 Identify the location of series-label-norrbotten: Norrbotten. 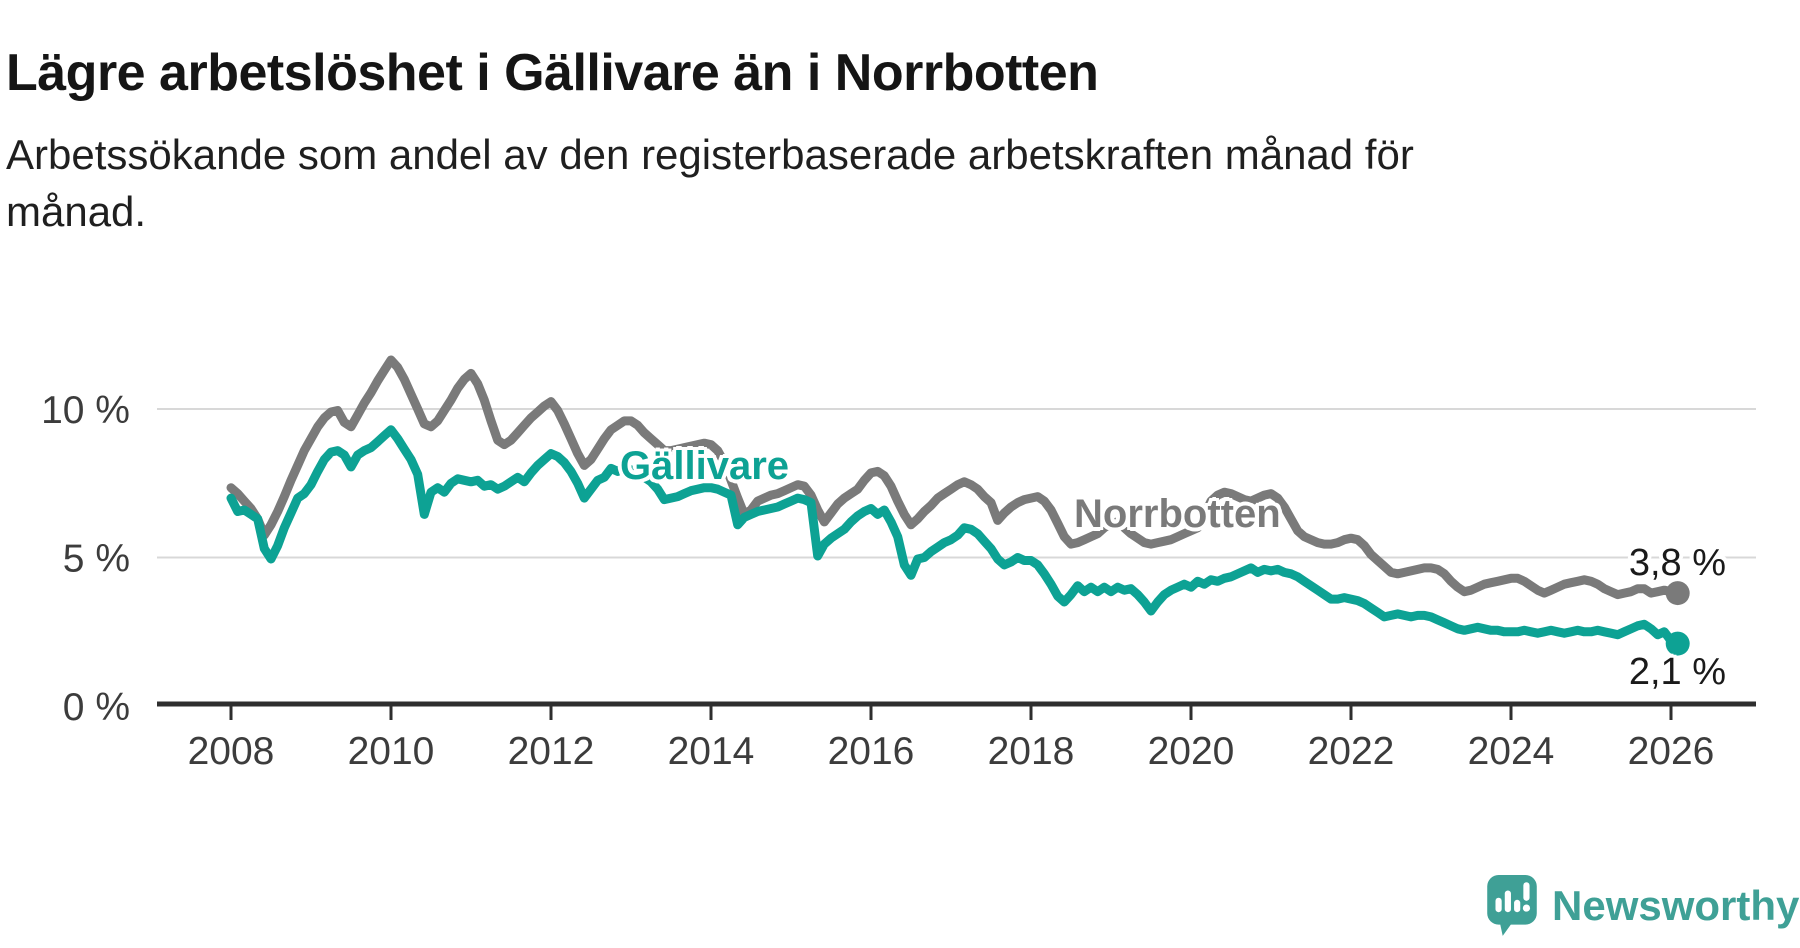
(1177, 514).